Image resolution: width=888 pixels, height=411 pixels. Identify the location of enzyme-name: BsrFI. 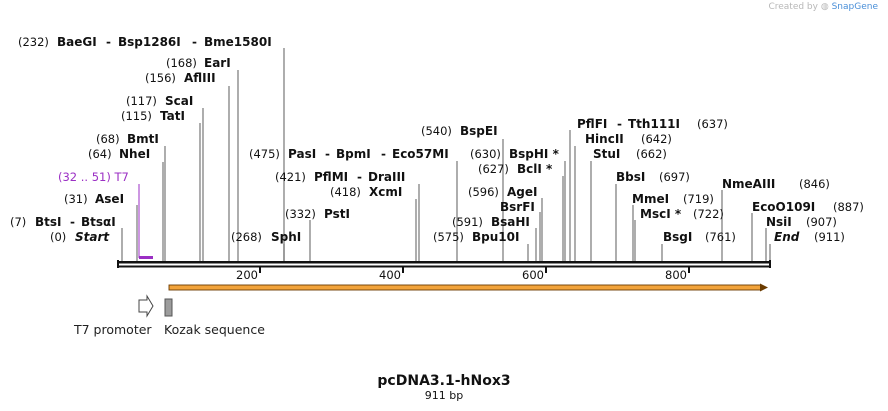
(517, 207).